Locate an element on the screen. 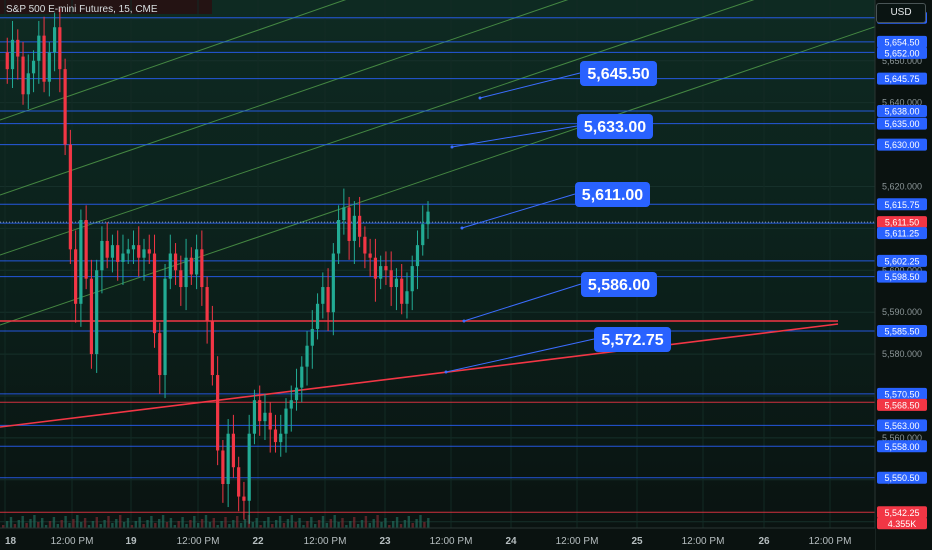 The height and width of the screenshot is (550, 932). callout-label: 5,586.00 is located at coordinates (619, 285).